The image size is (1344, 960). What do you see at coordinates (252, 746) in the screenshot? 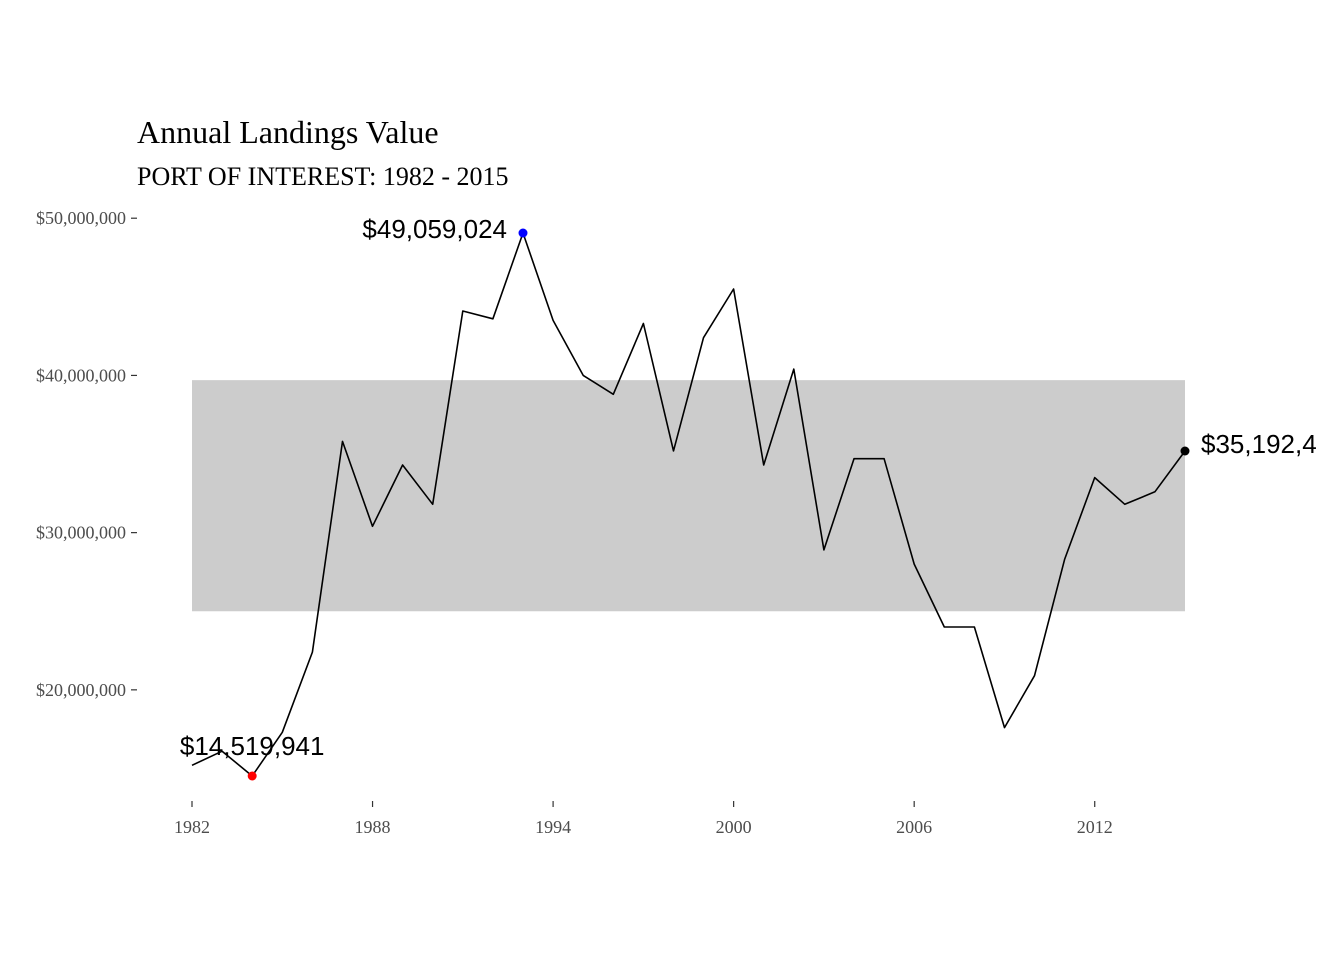
I see `highlight-label: $14,519,941` at bounding box center [252, 746].